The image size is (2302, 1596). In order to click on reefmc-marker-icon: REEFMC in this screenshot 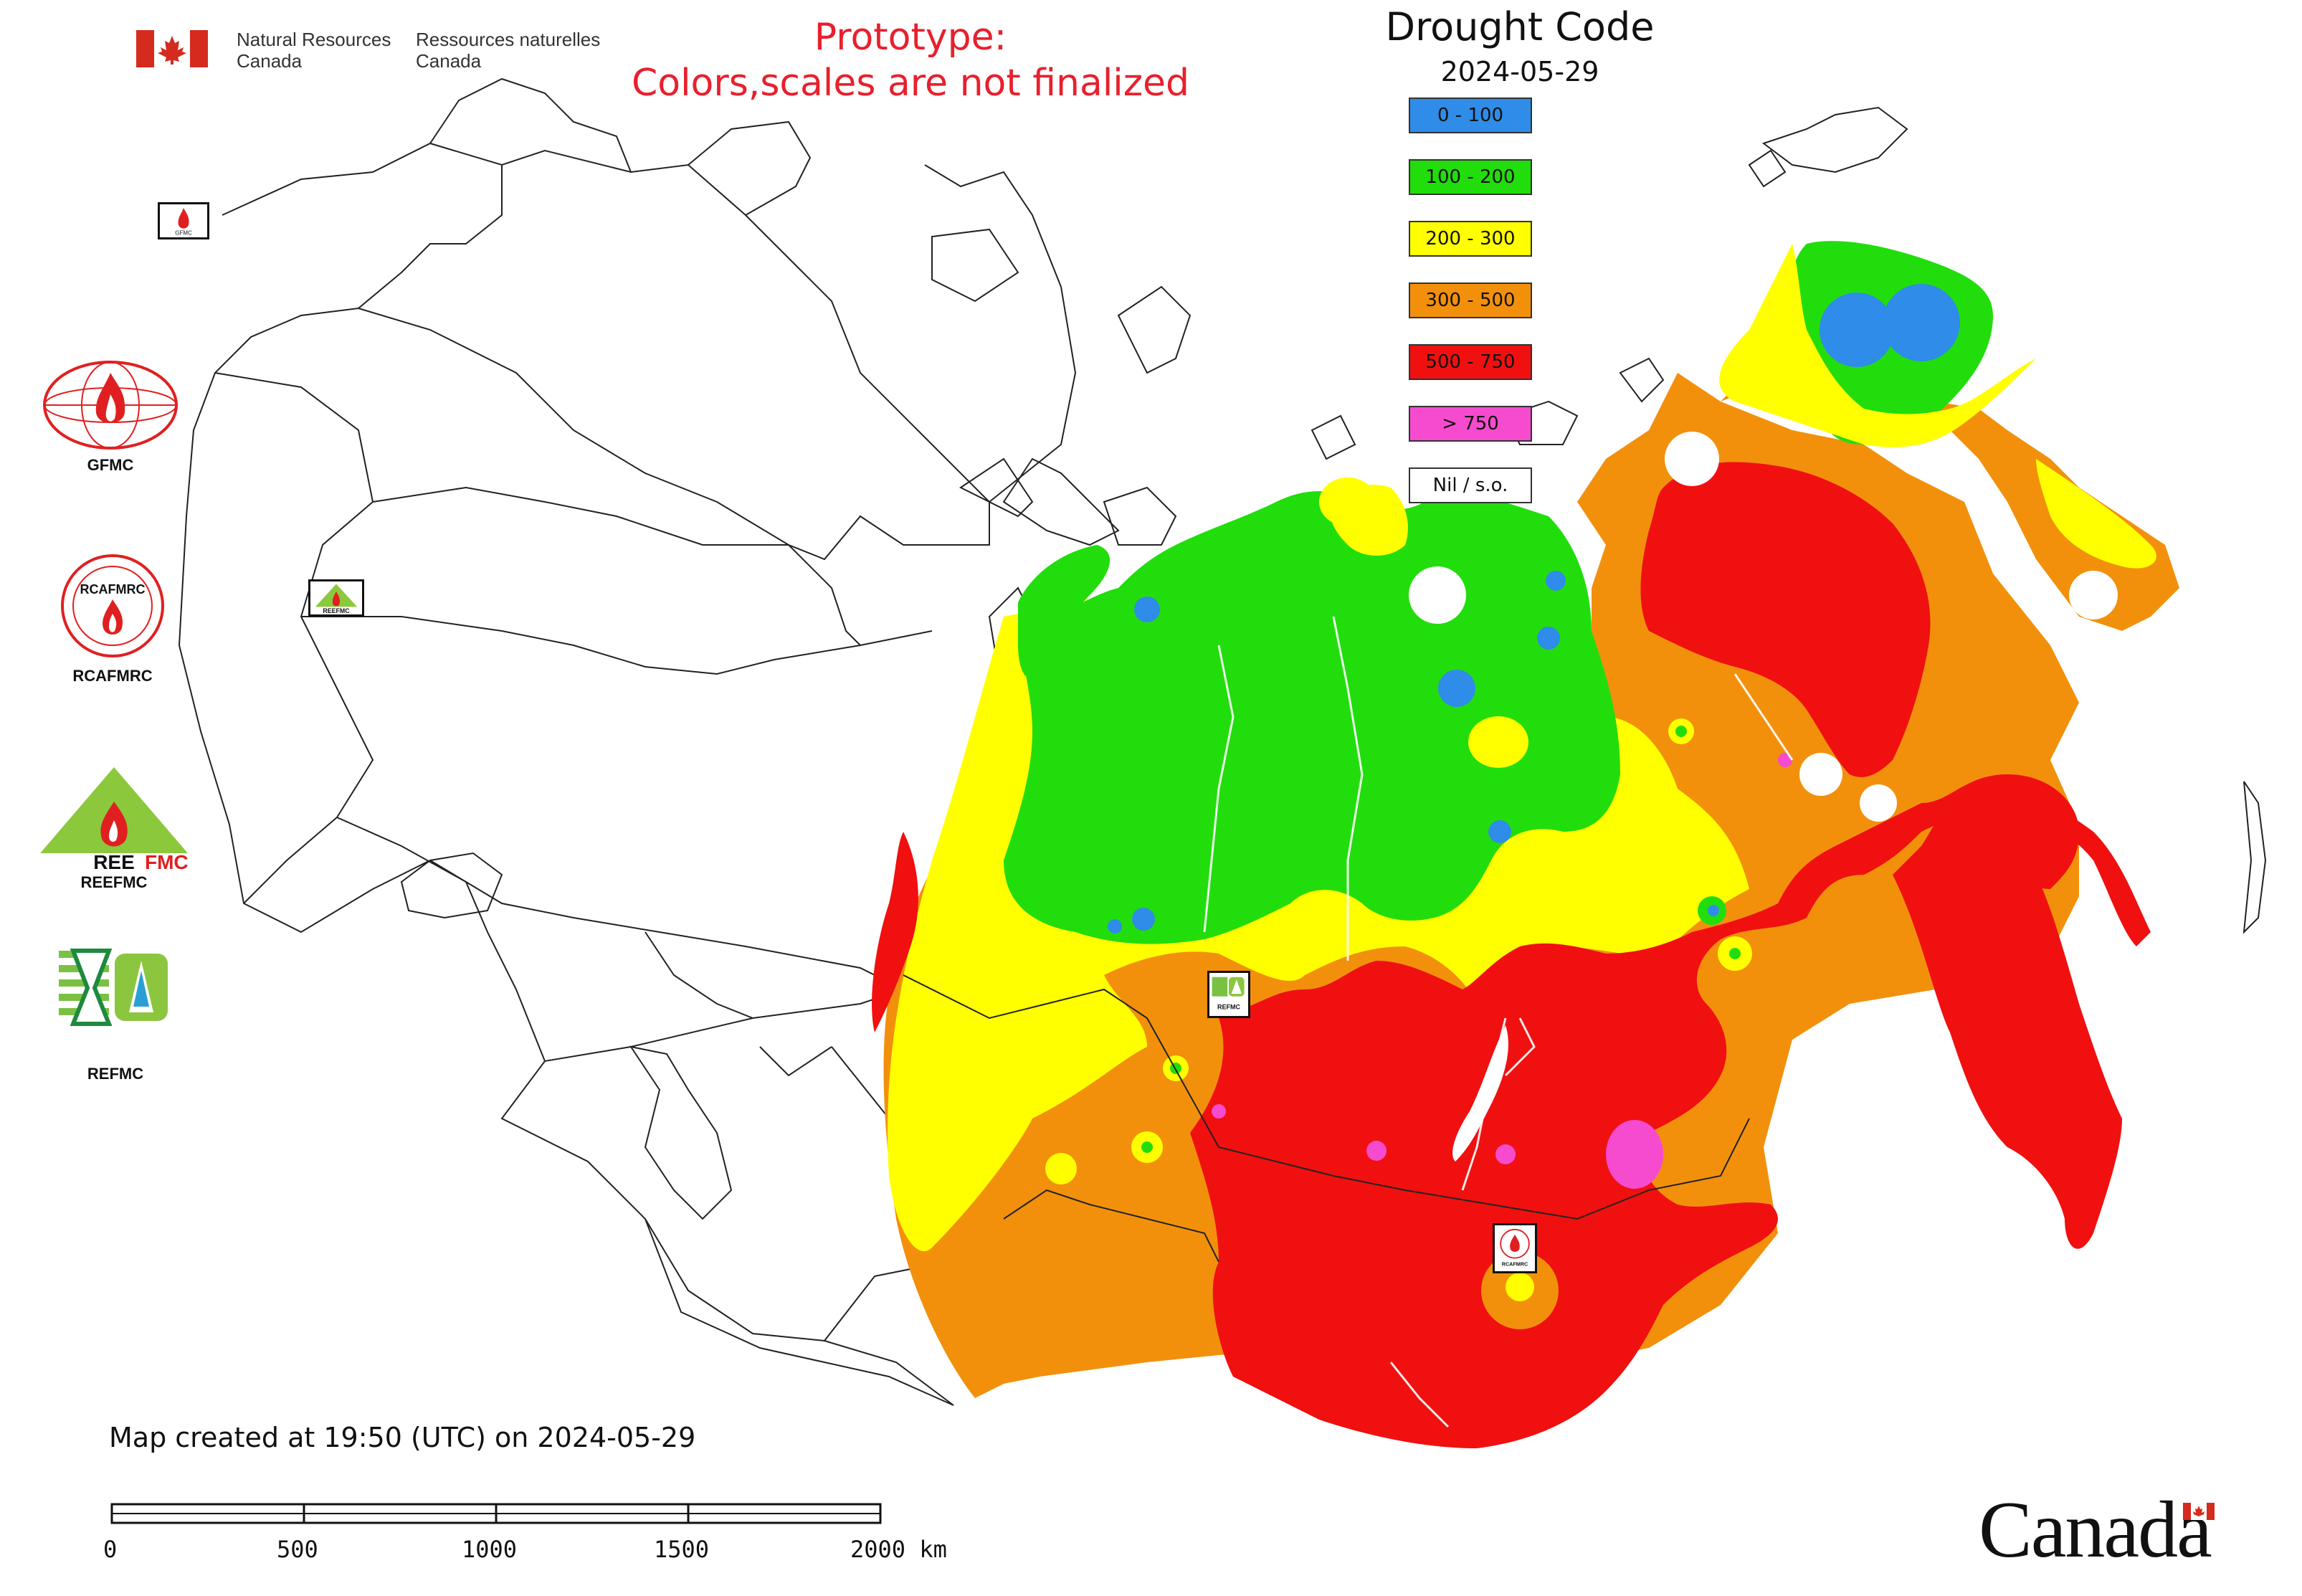, I will do `click(337, 599)`.